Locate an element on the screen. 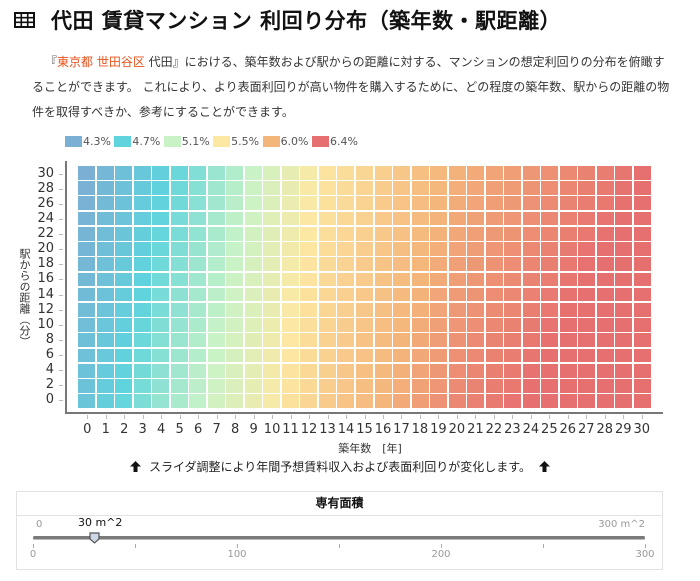 The height and width of the screenshot is (581, 700). legend-item: 5.5% is located at coordinates (237, 141).